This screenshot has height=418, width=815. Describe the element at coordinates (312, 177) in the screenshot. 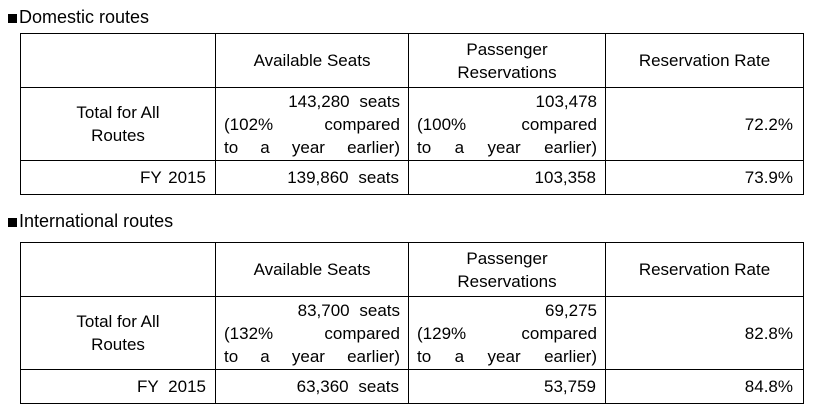

I see `fy-available-seats-cell: 139,860 seats` at that location.